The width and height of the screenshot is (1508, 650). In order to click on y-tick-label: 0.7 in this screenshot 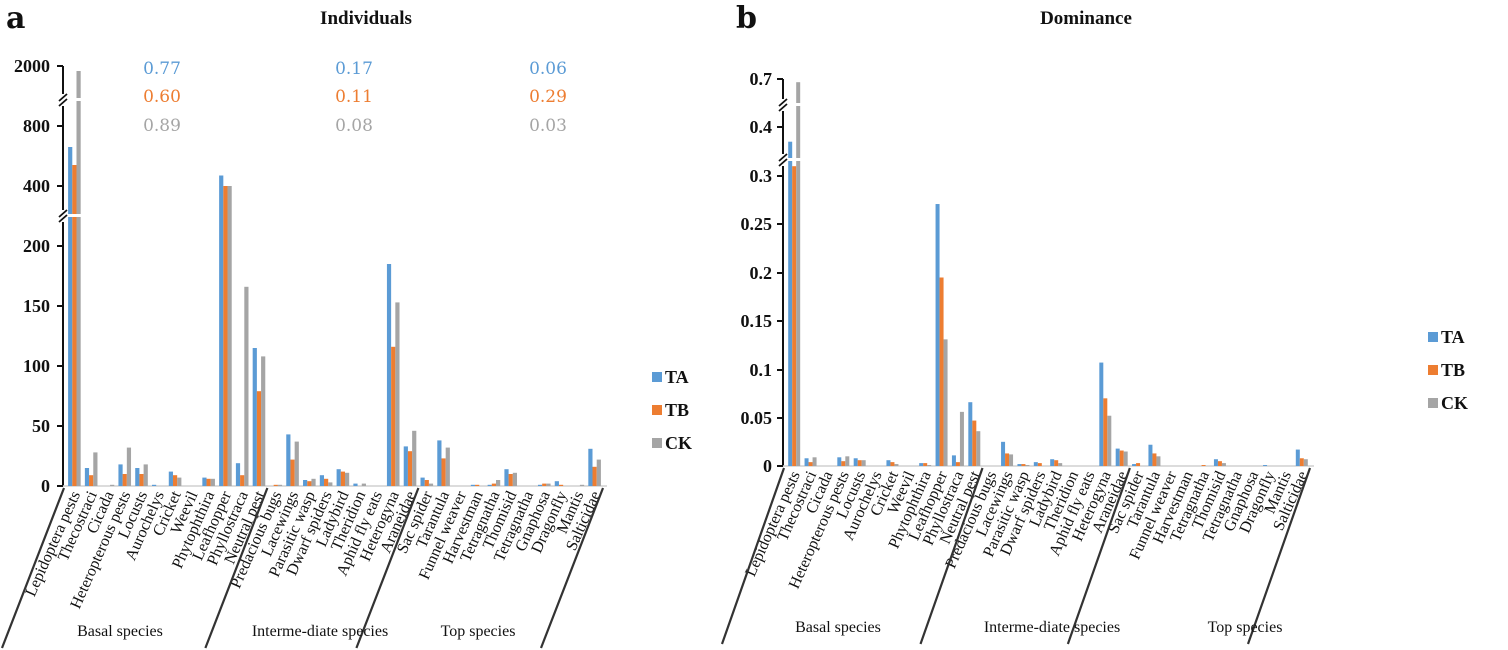, I will do `click(761, 79)`.